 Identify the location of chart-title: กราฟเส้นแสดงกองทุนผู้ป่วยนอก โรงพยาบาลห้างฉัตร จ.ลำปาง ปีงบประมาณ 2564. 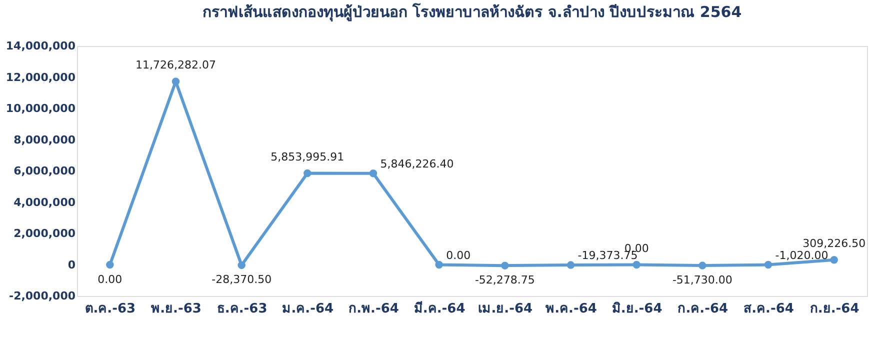
(472, 12).